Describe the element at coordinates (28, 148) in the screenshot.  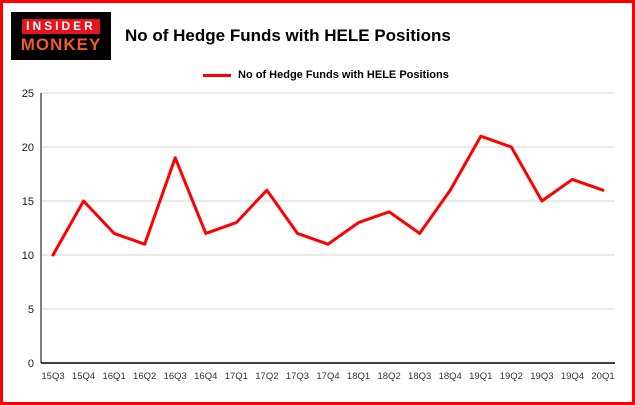
I see `y-tick-label: 20` at that location.